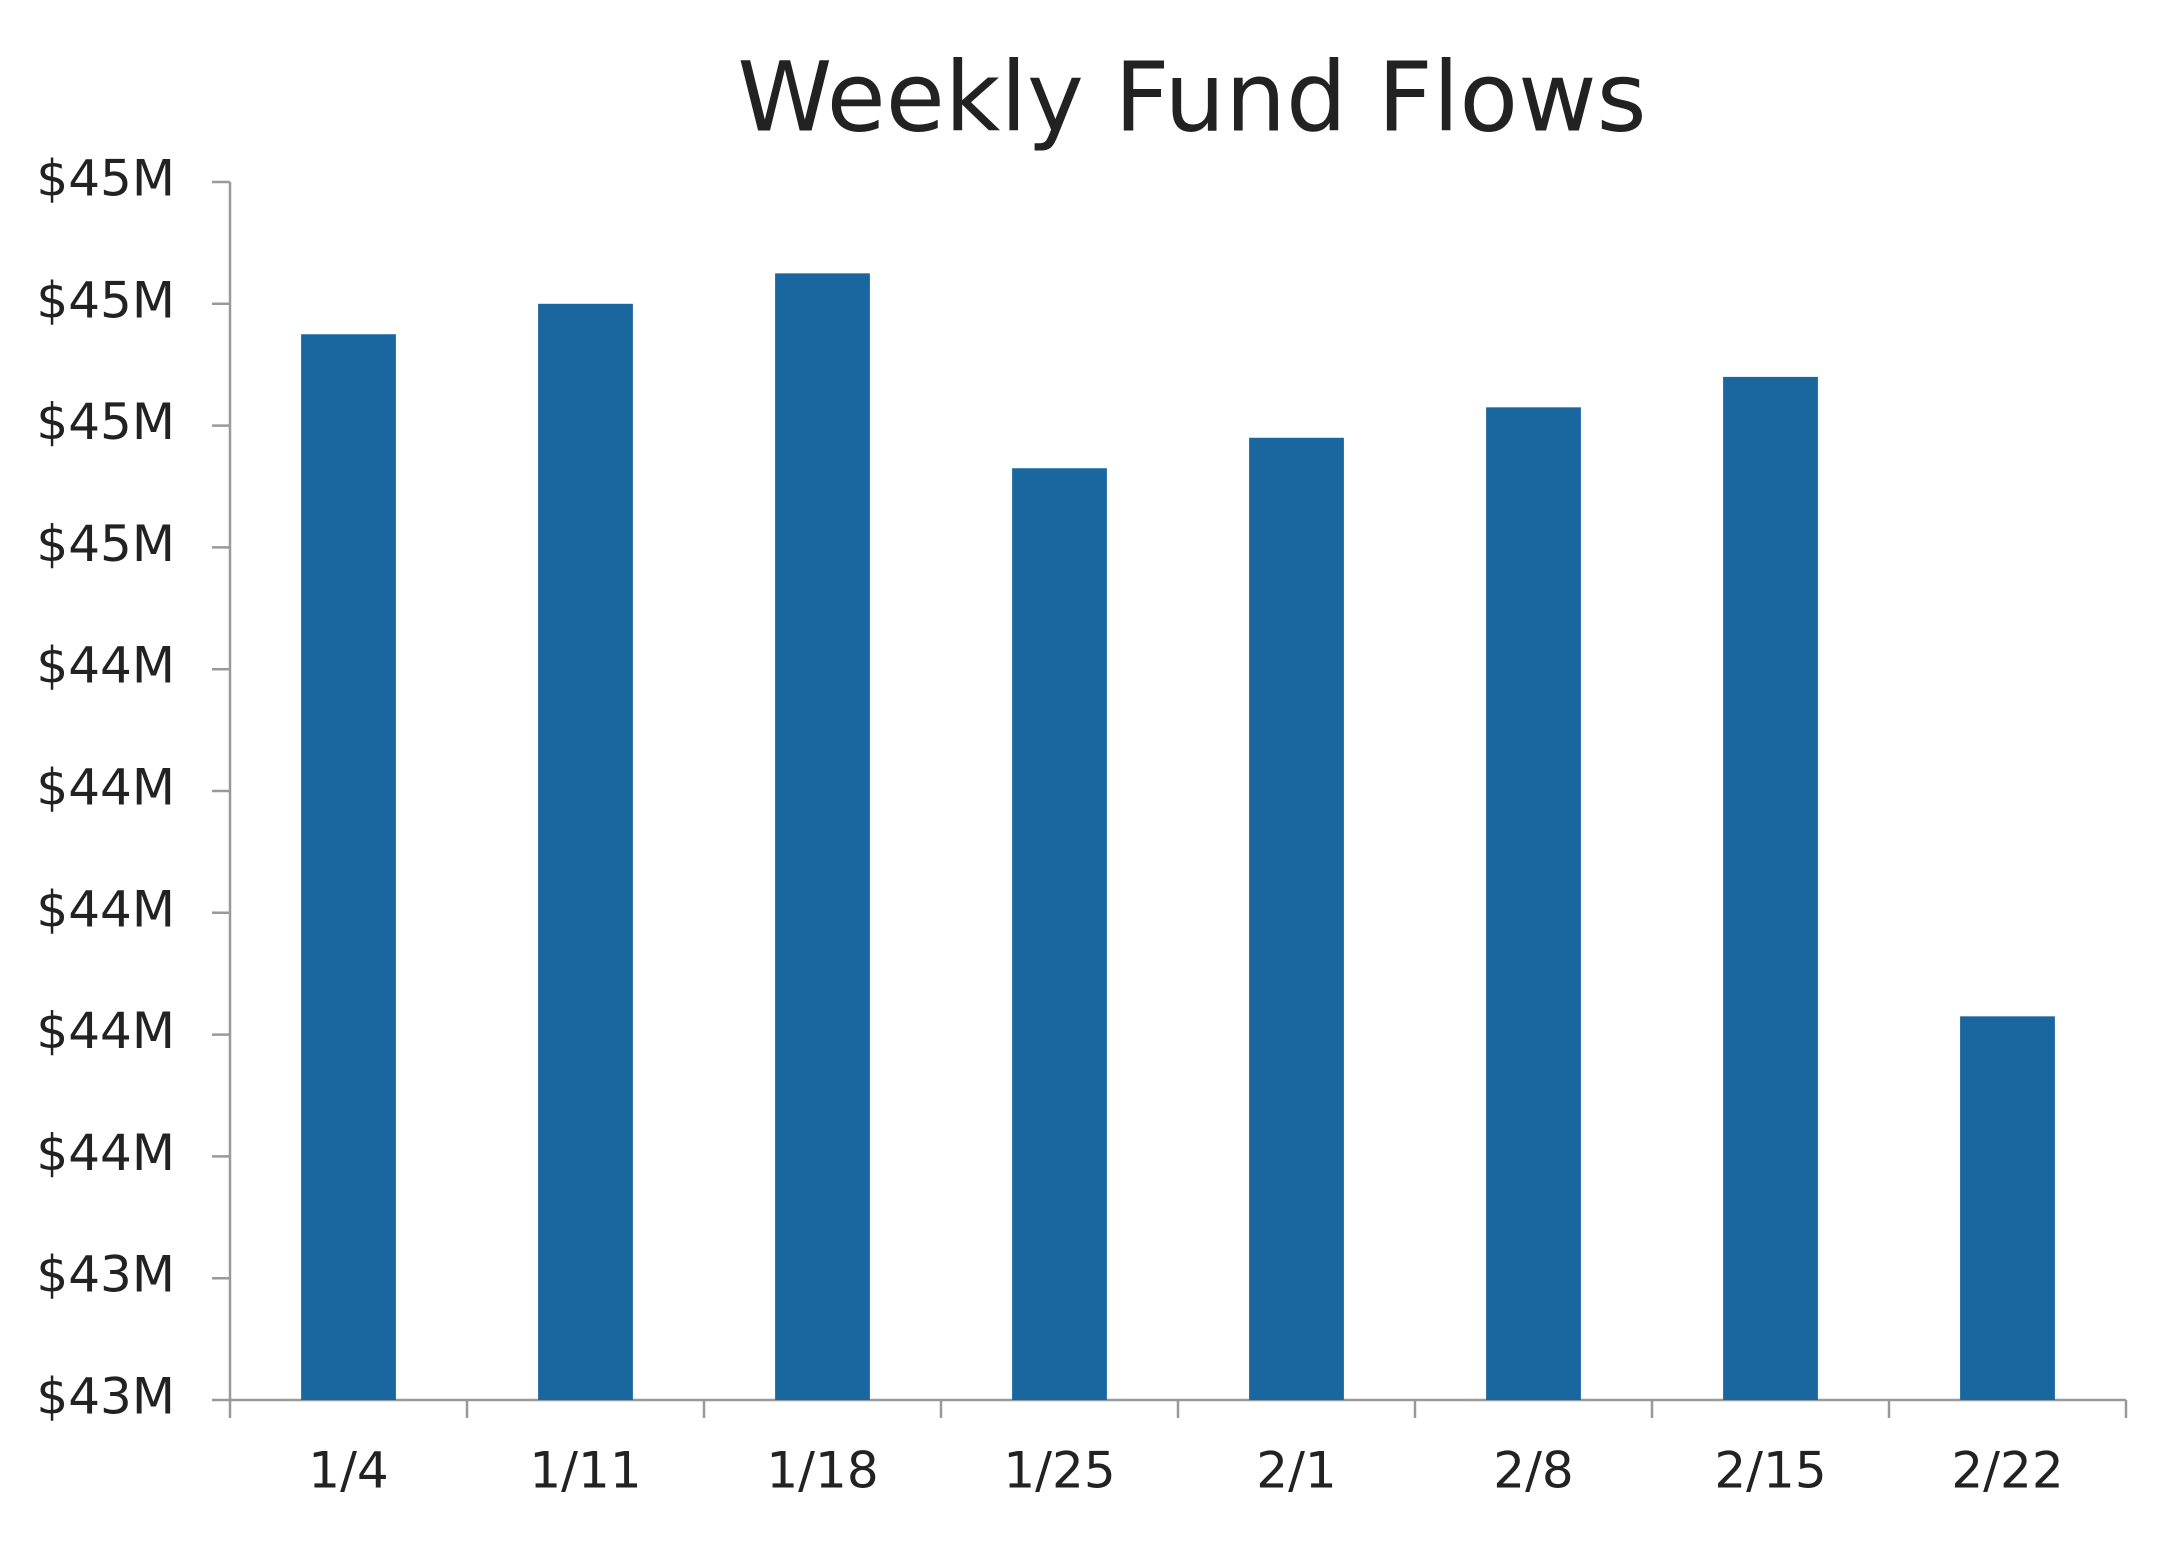 This screenshot has height=1544, width=2163. Describe the element at coordinates (822, 1471) in the screenshot. I see `x-tick-label: 1/18` at that location.